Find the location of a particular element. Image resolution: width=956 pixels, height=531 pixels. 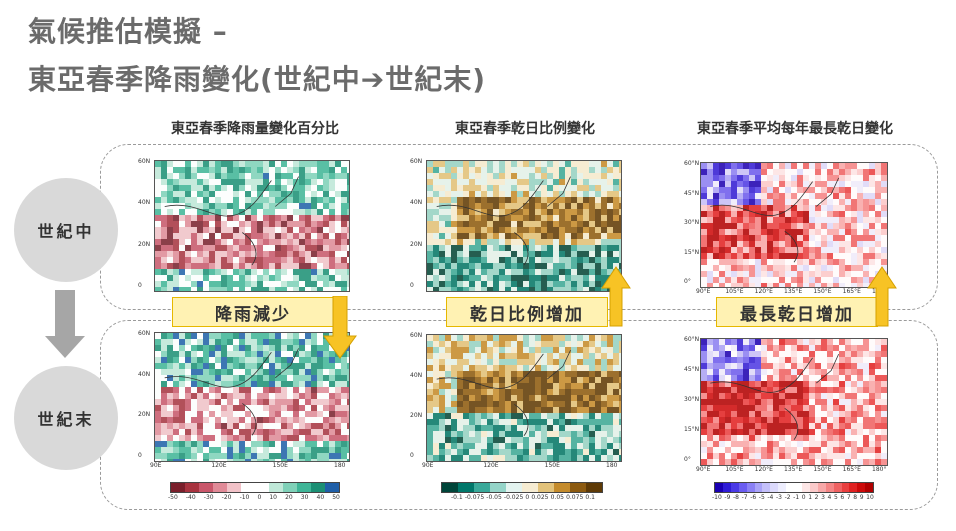

lat-tick-label: 60°N is located at coordinates (692, 163).